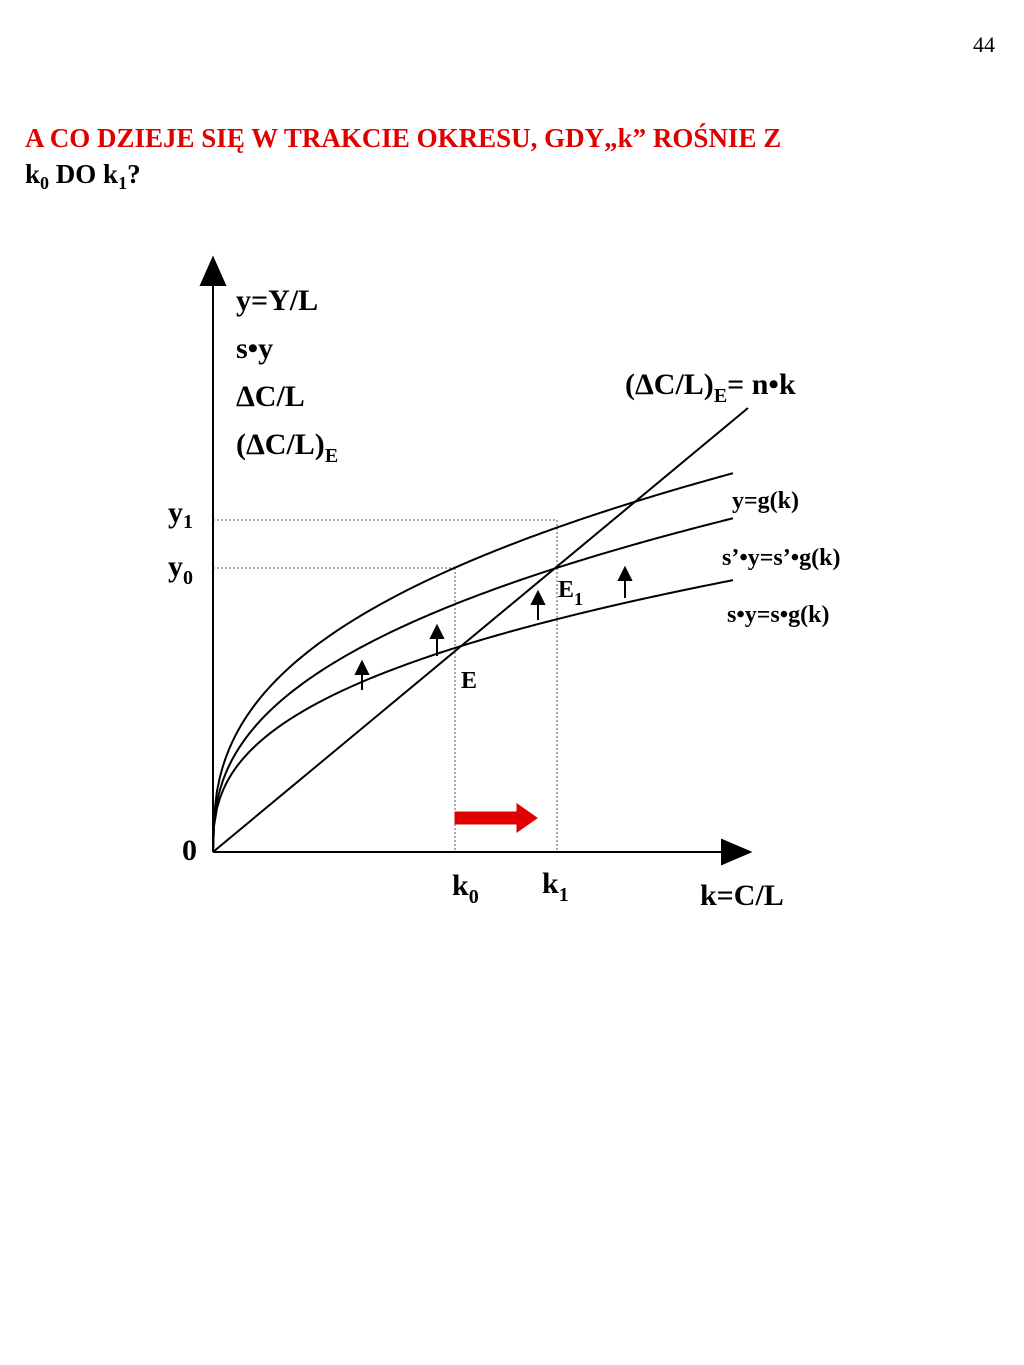 This screenshot has width=1024, height=1365. What do you see at coordinates (742, 895) in the screenshot?
I see `x-axis-label: k=C/L` at bounding box center [742, 895].